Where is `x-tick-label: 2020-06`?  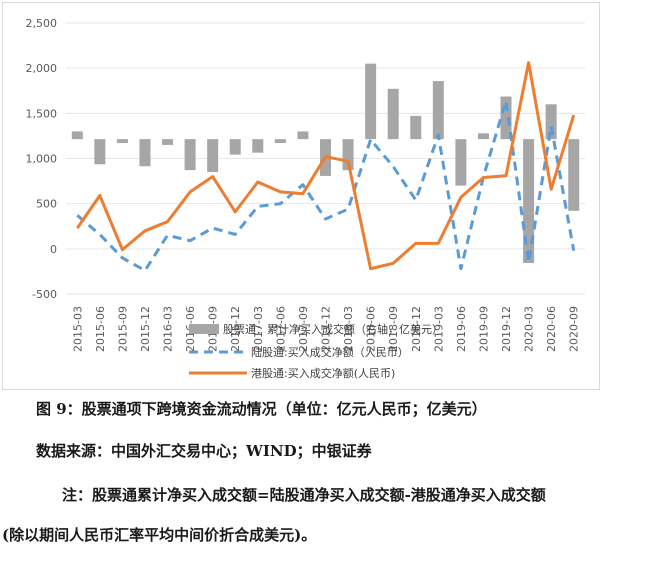
x-tick-label: 2020-06 is located at coordinates (551, 329).